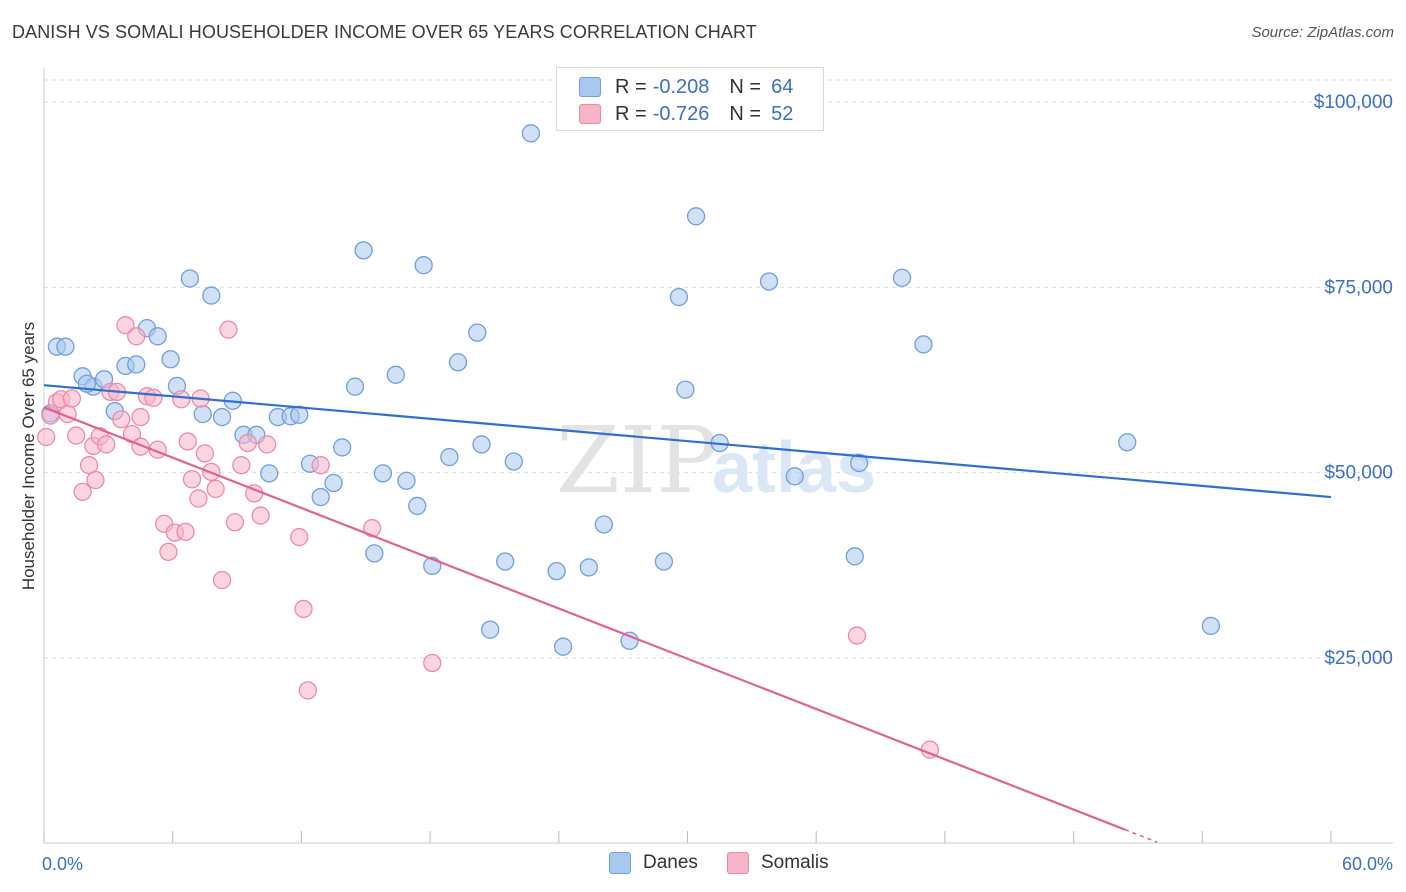 Image resolution: width=1406 pixels, height=892 pixels. Describe the element at coordinates (1358, 473) in the screenshot. I see `y-tick-label: $50,000` at that location.